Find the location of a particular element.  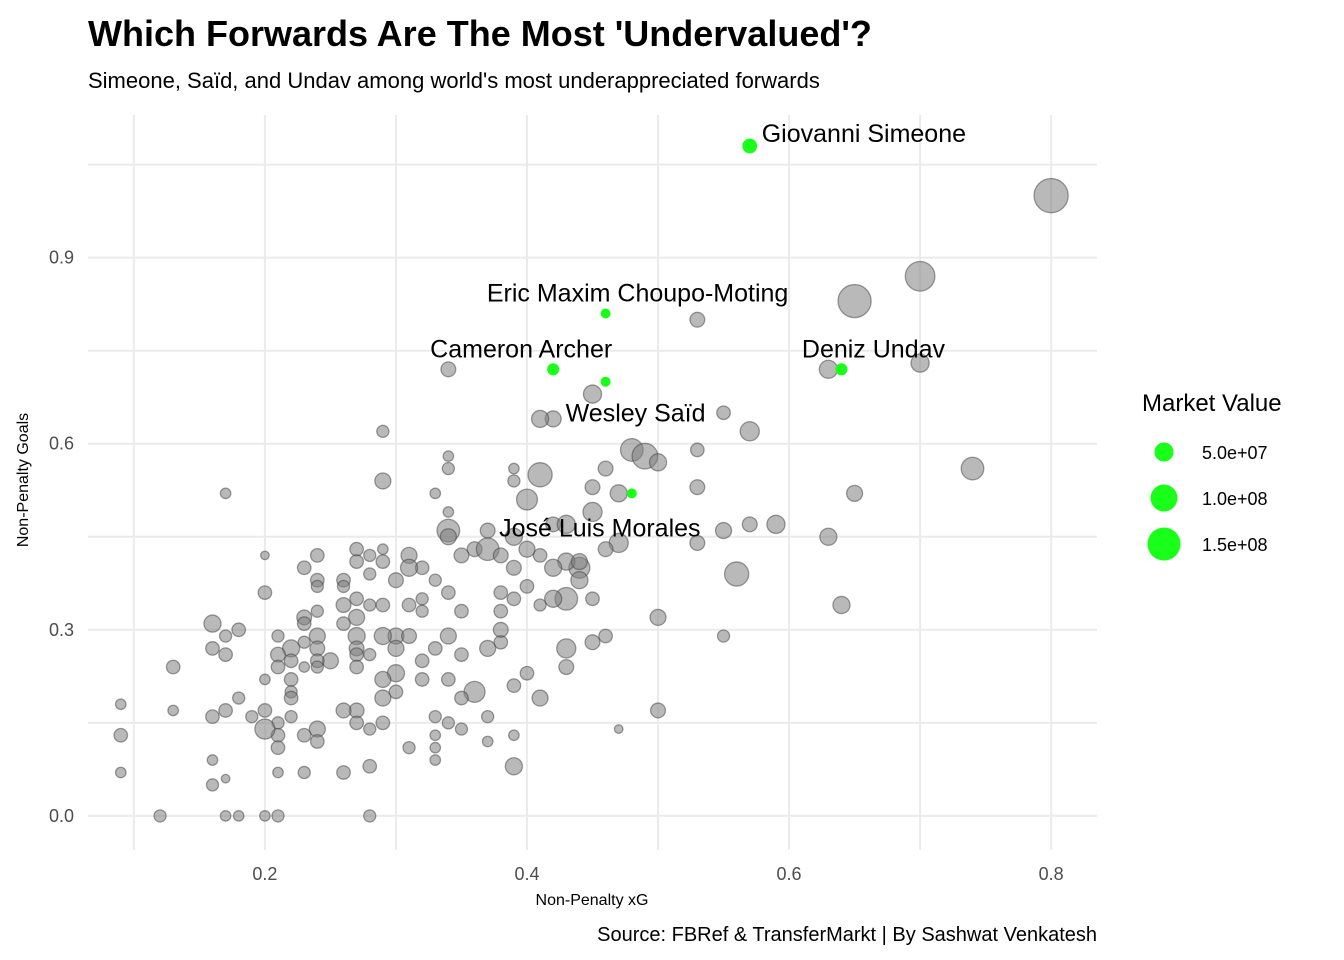

x-axis-ticks: 0.2 0.4 0.6 0.8 is located at coordinates (657, 874).